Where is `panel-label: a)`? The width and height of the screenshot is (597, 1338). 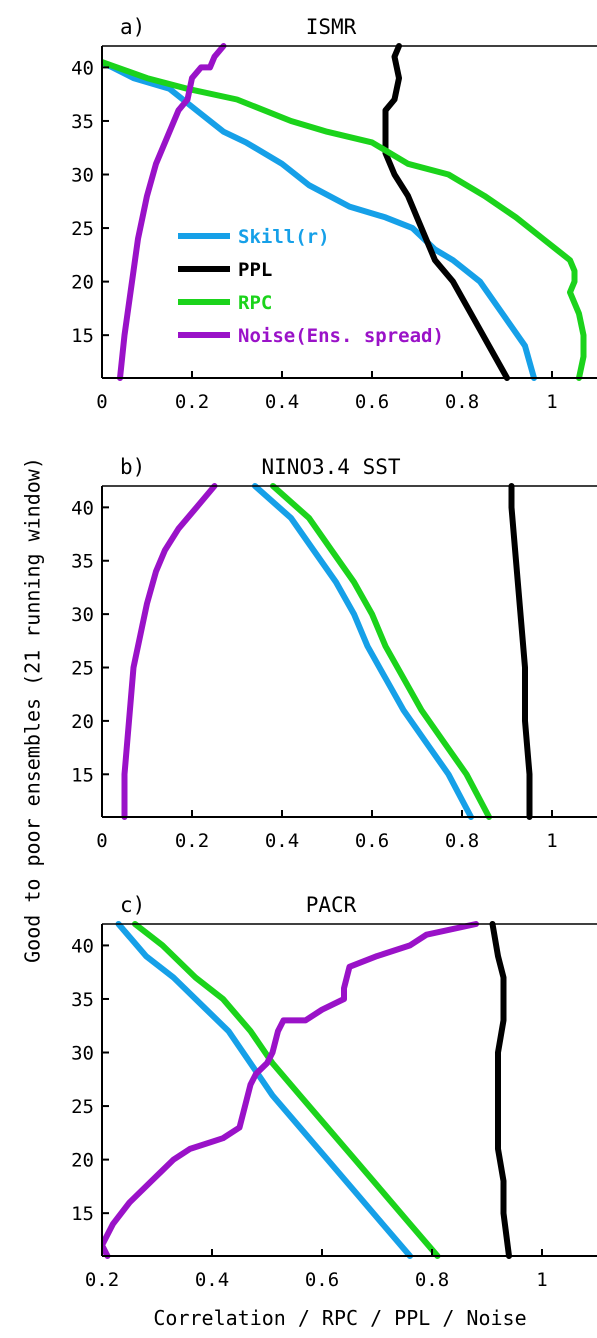
panel-label: a) is located at coordinates (132, 27).